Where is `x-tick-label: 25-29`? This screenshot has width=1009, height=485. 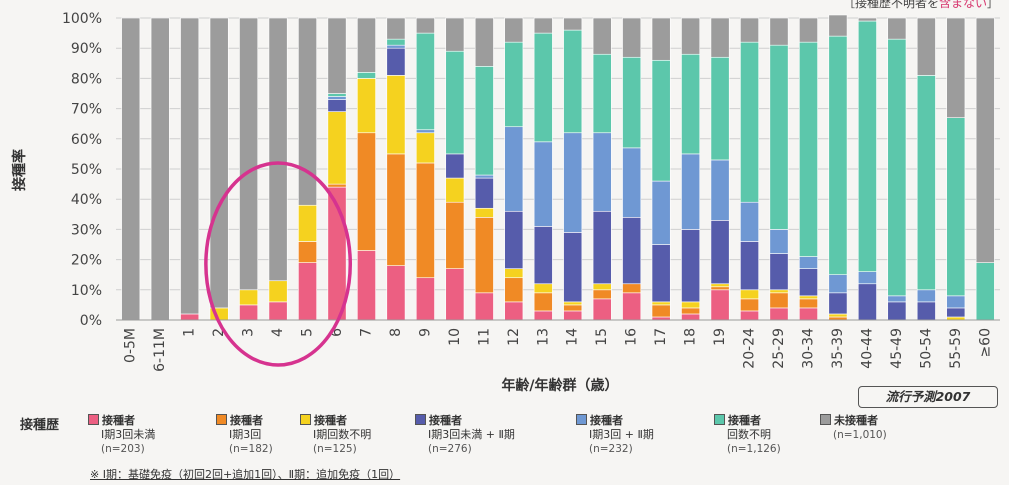 x-tick-label: 25-29 is located at coordinates (779, 348).